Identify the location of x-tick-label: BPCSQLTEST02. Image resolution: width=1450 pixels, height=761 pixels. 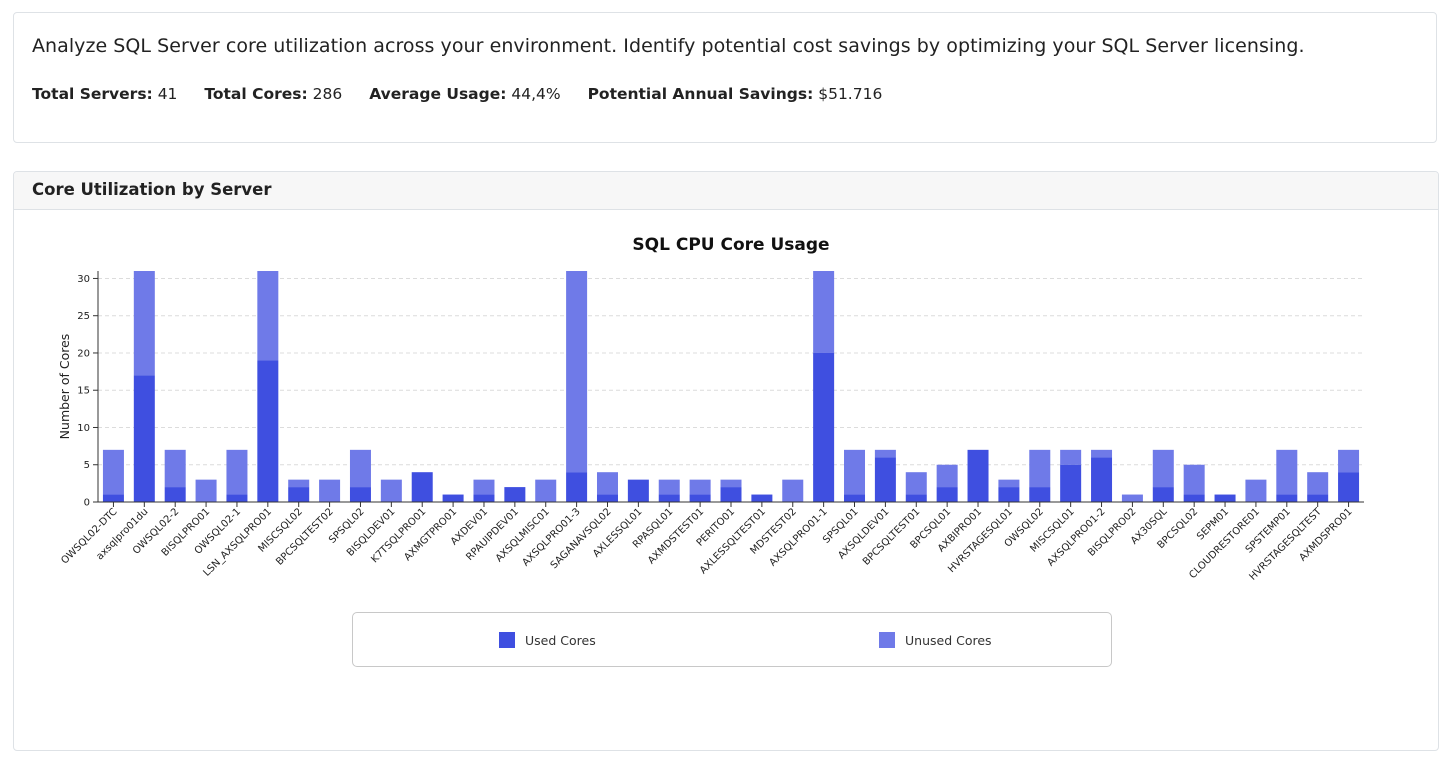
(304, 536).